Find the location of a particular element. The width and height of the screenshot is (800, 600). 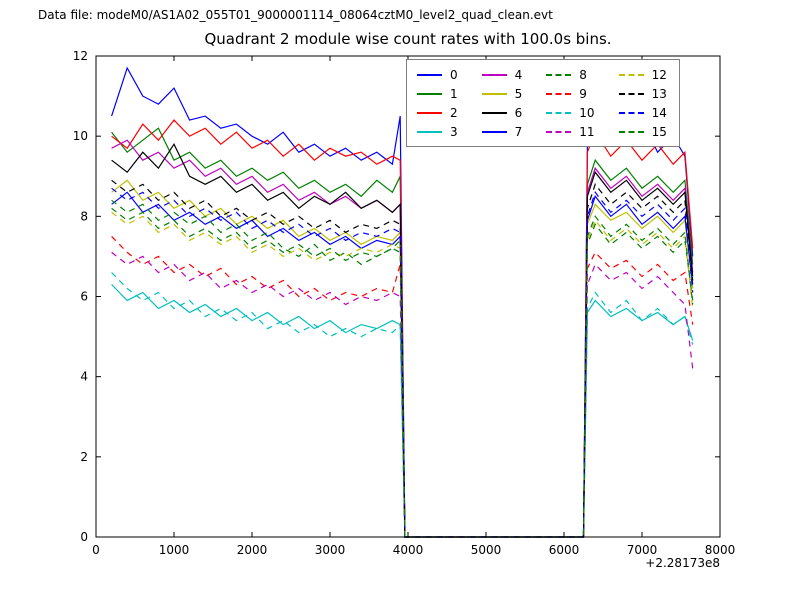

legend-label: 8 is located at coordinates (583, 74).